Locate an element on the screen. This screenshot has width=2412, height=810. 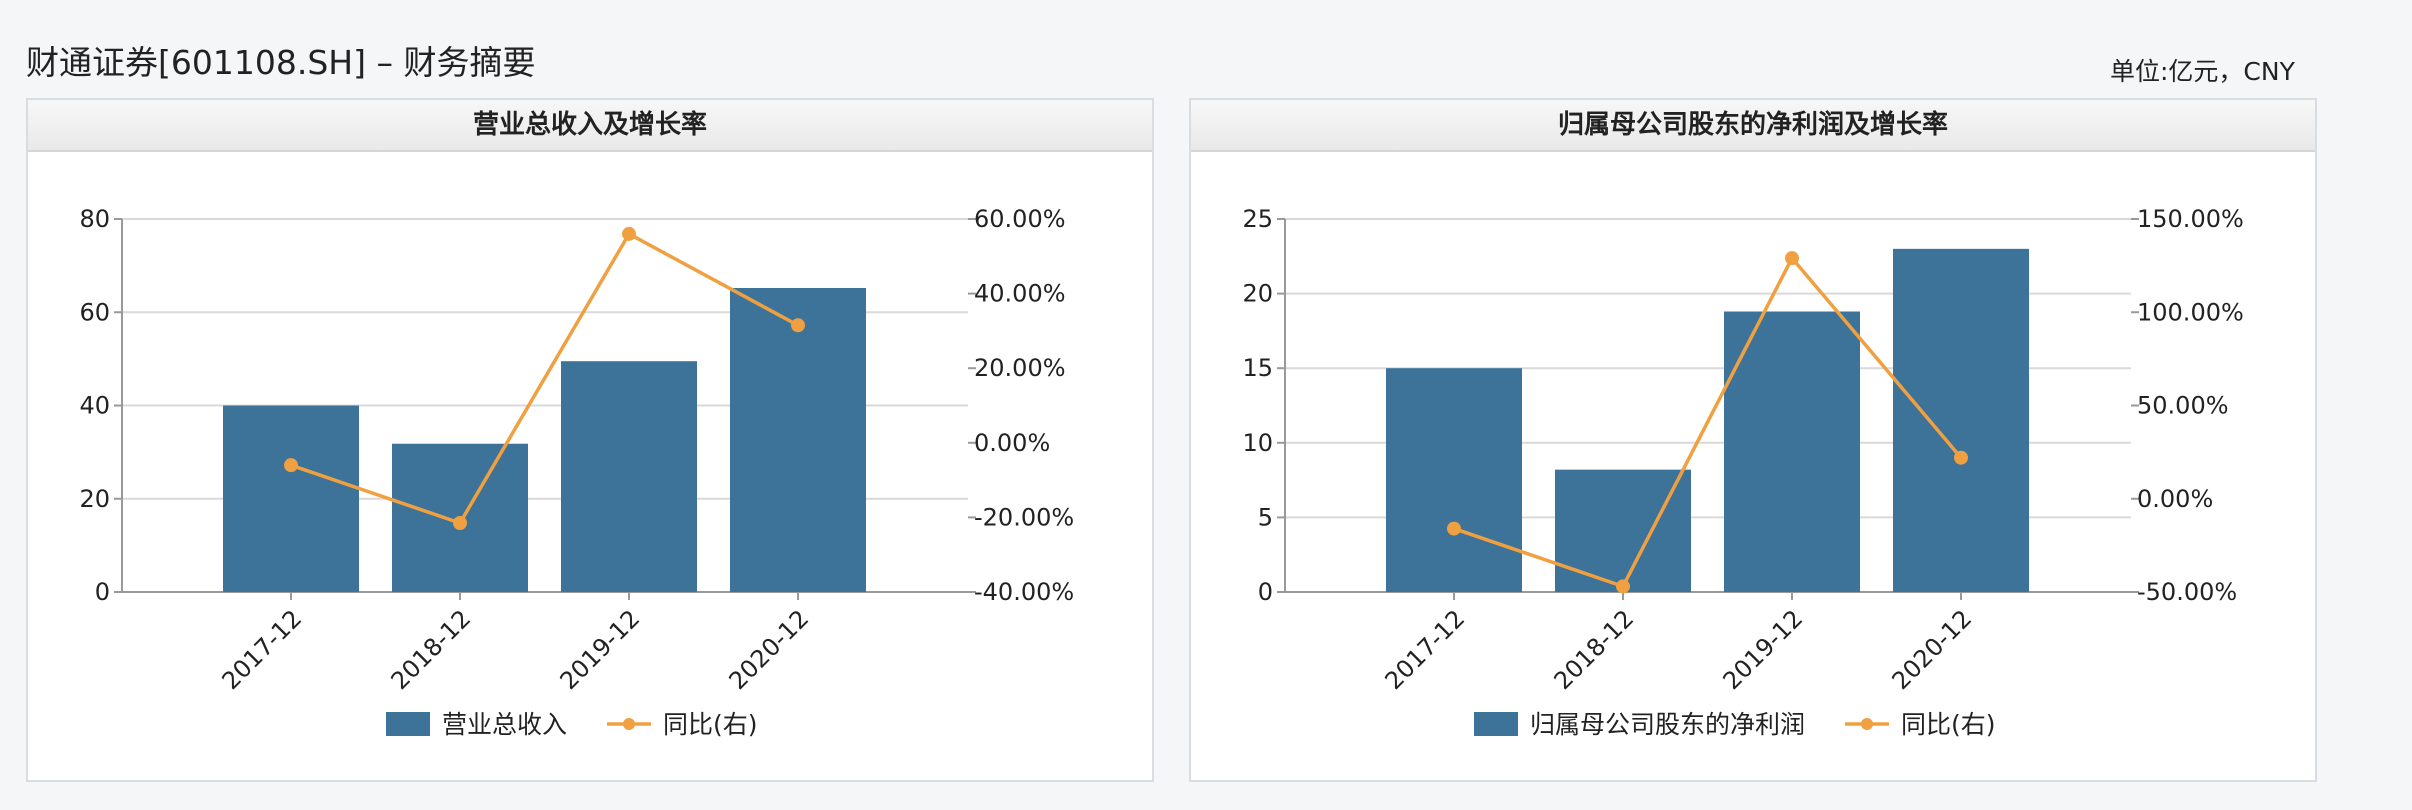
right-tick-label: 60.00% is located at coordinates (1020, 219).